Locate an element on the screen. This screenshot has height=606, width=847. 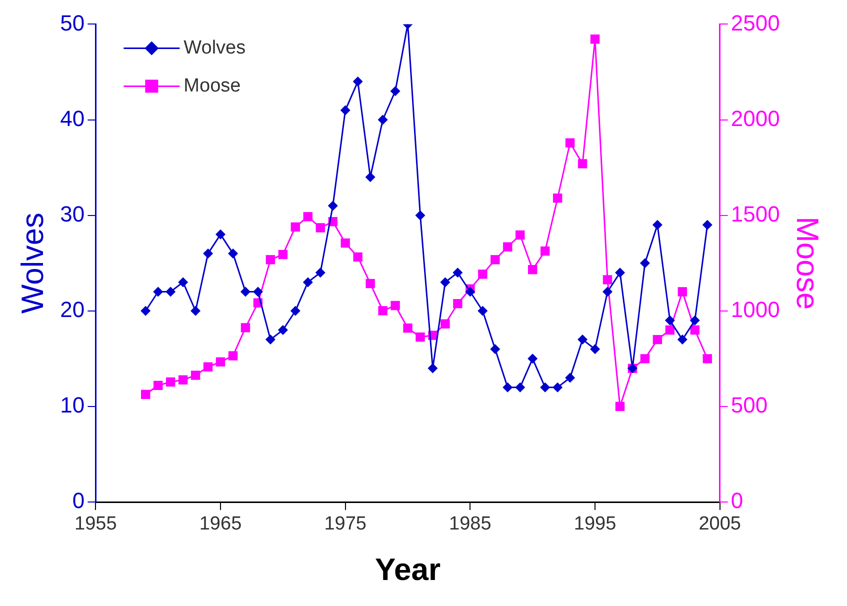
y-tick-label: 20 is located at coordinates (72, 309).